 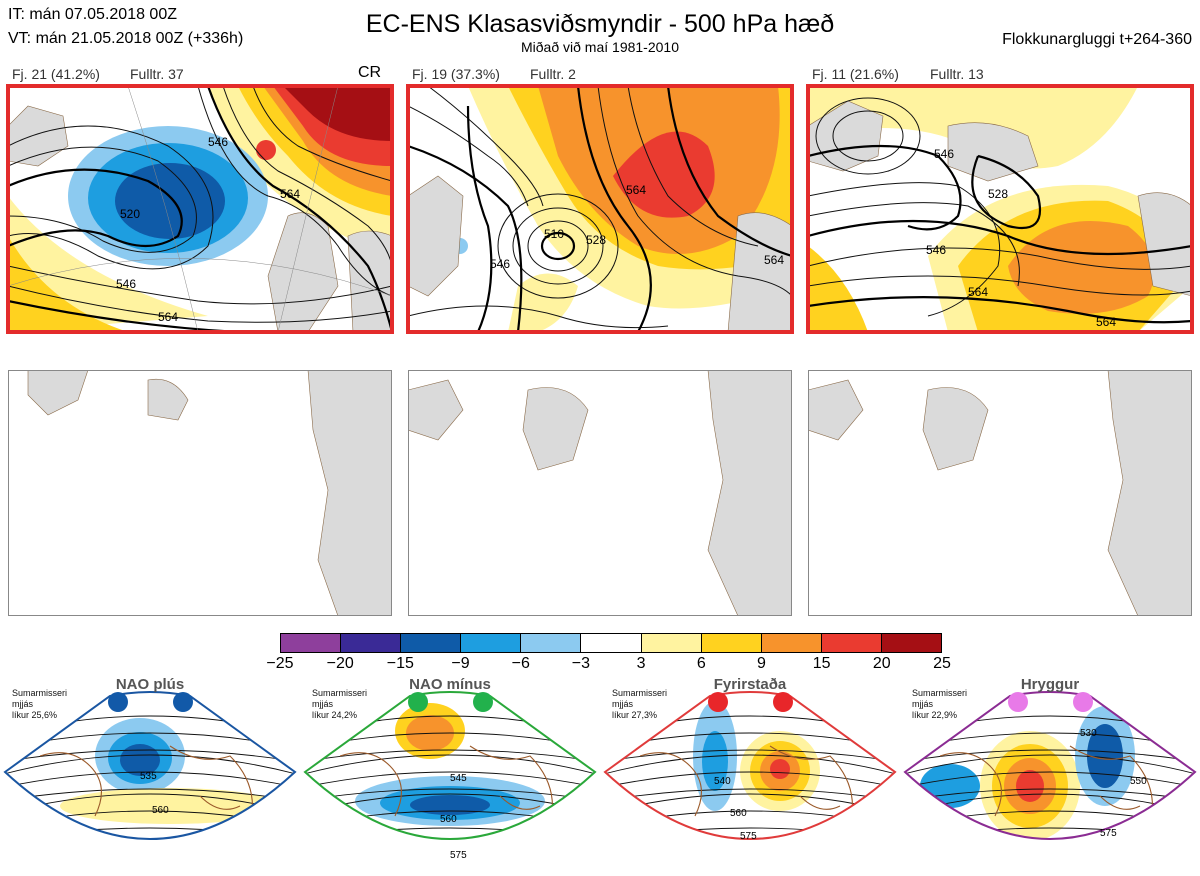 I want to click on regime-info: Sumarmisseri mjjás líkur 27,3%, so click(x=639, y=704).